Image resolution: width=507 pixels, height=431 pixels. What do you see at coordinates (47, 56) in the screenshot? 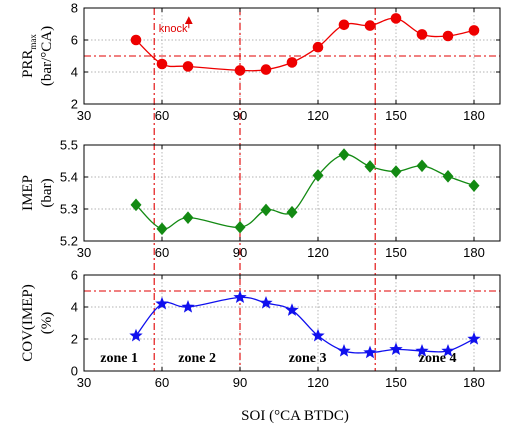
I see `y-axis-title-line2: (bar/°CA)` at bounding box center [47, 56].